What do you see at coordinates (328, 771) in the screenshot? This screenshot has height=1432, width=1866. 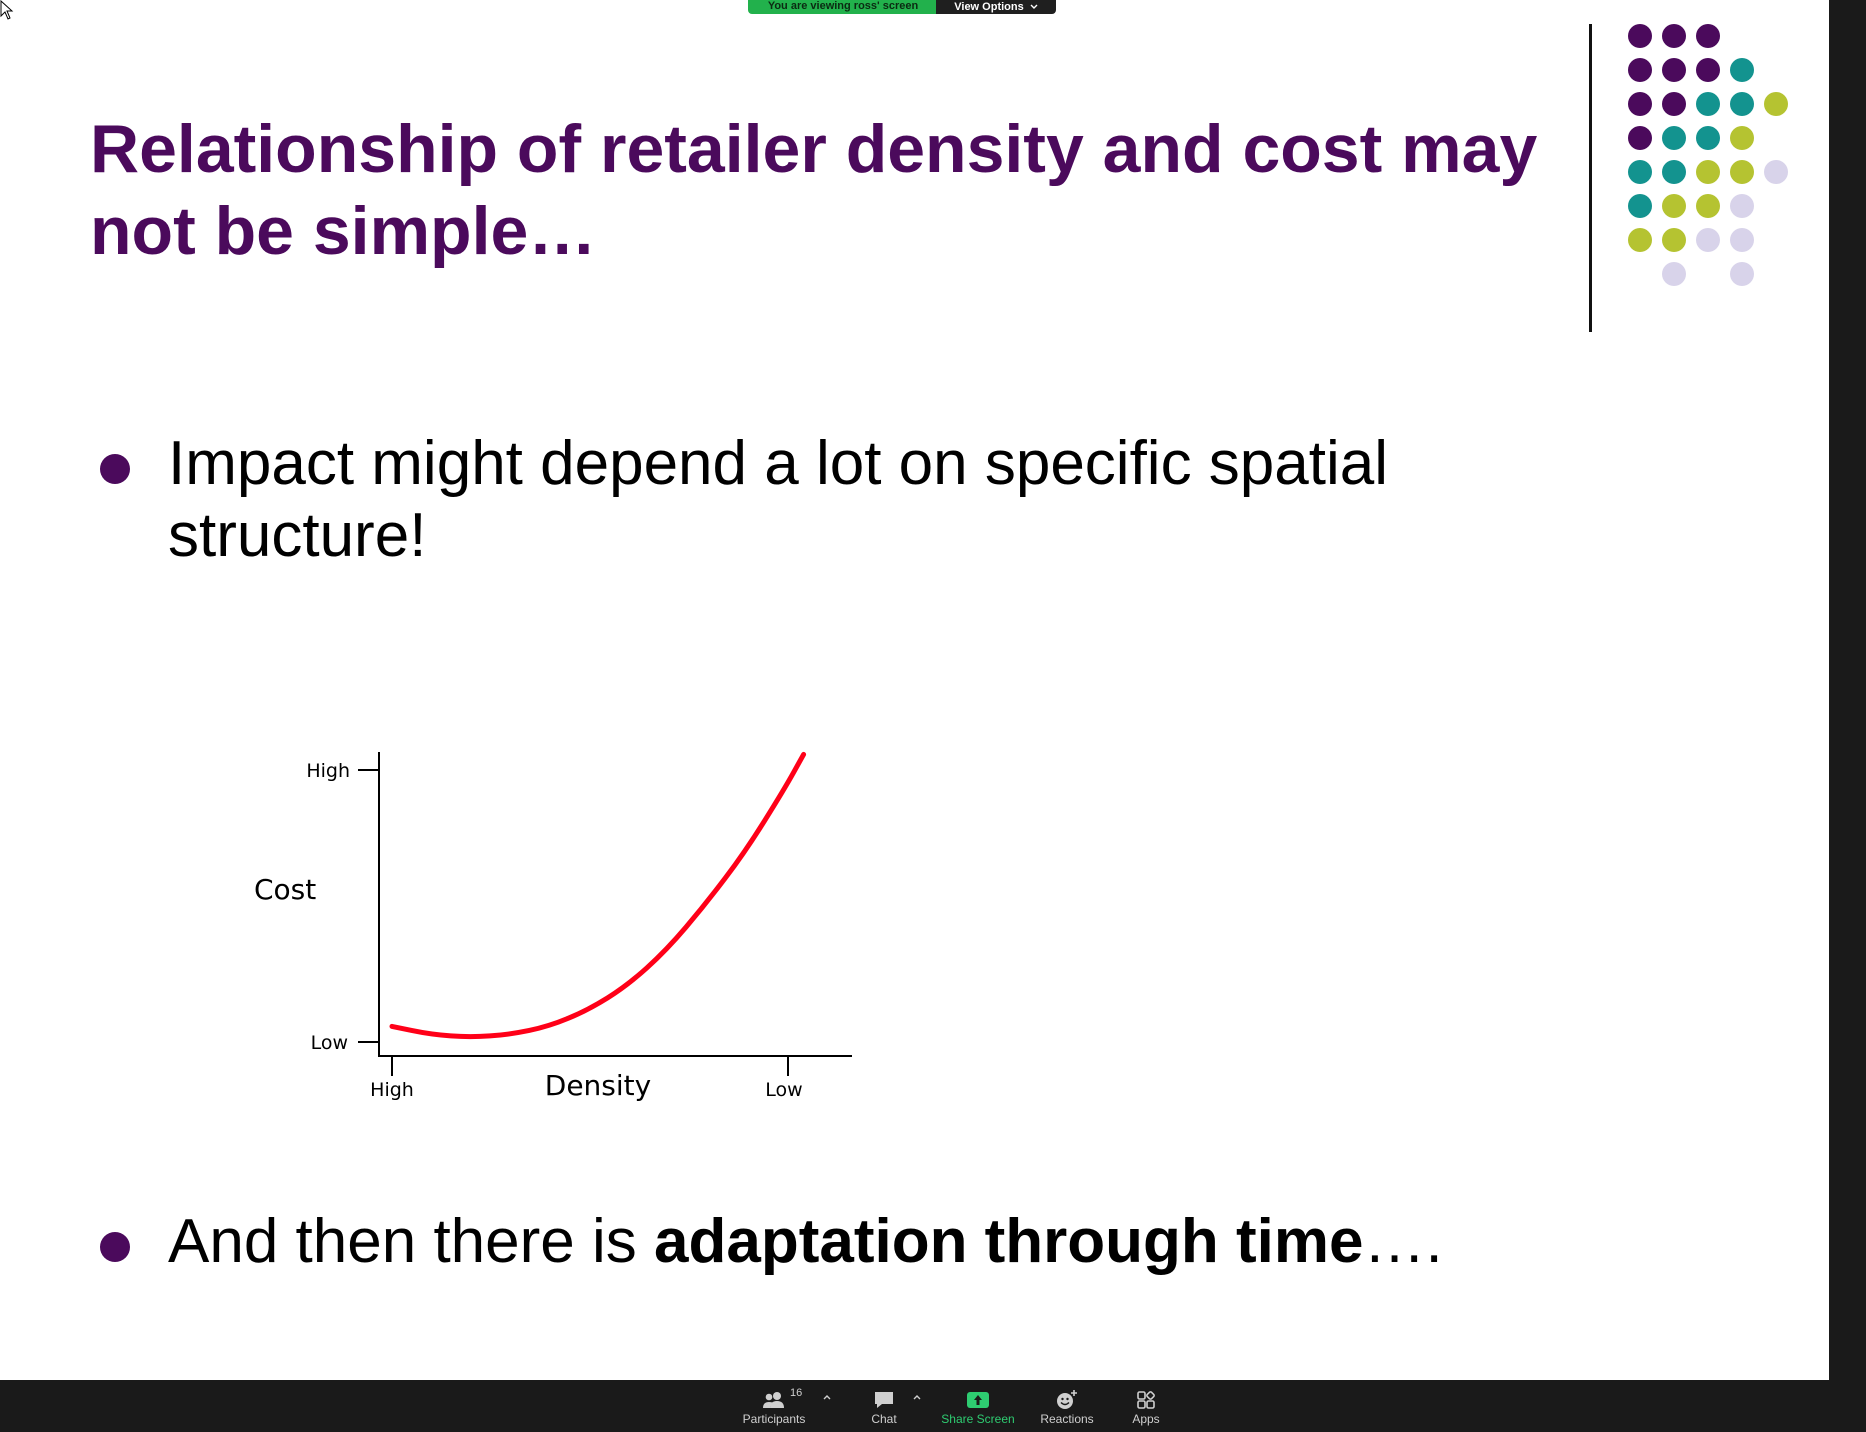 I see `y-tick-label-high: High` at bounding box center [328, 771].